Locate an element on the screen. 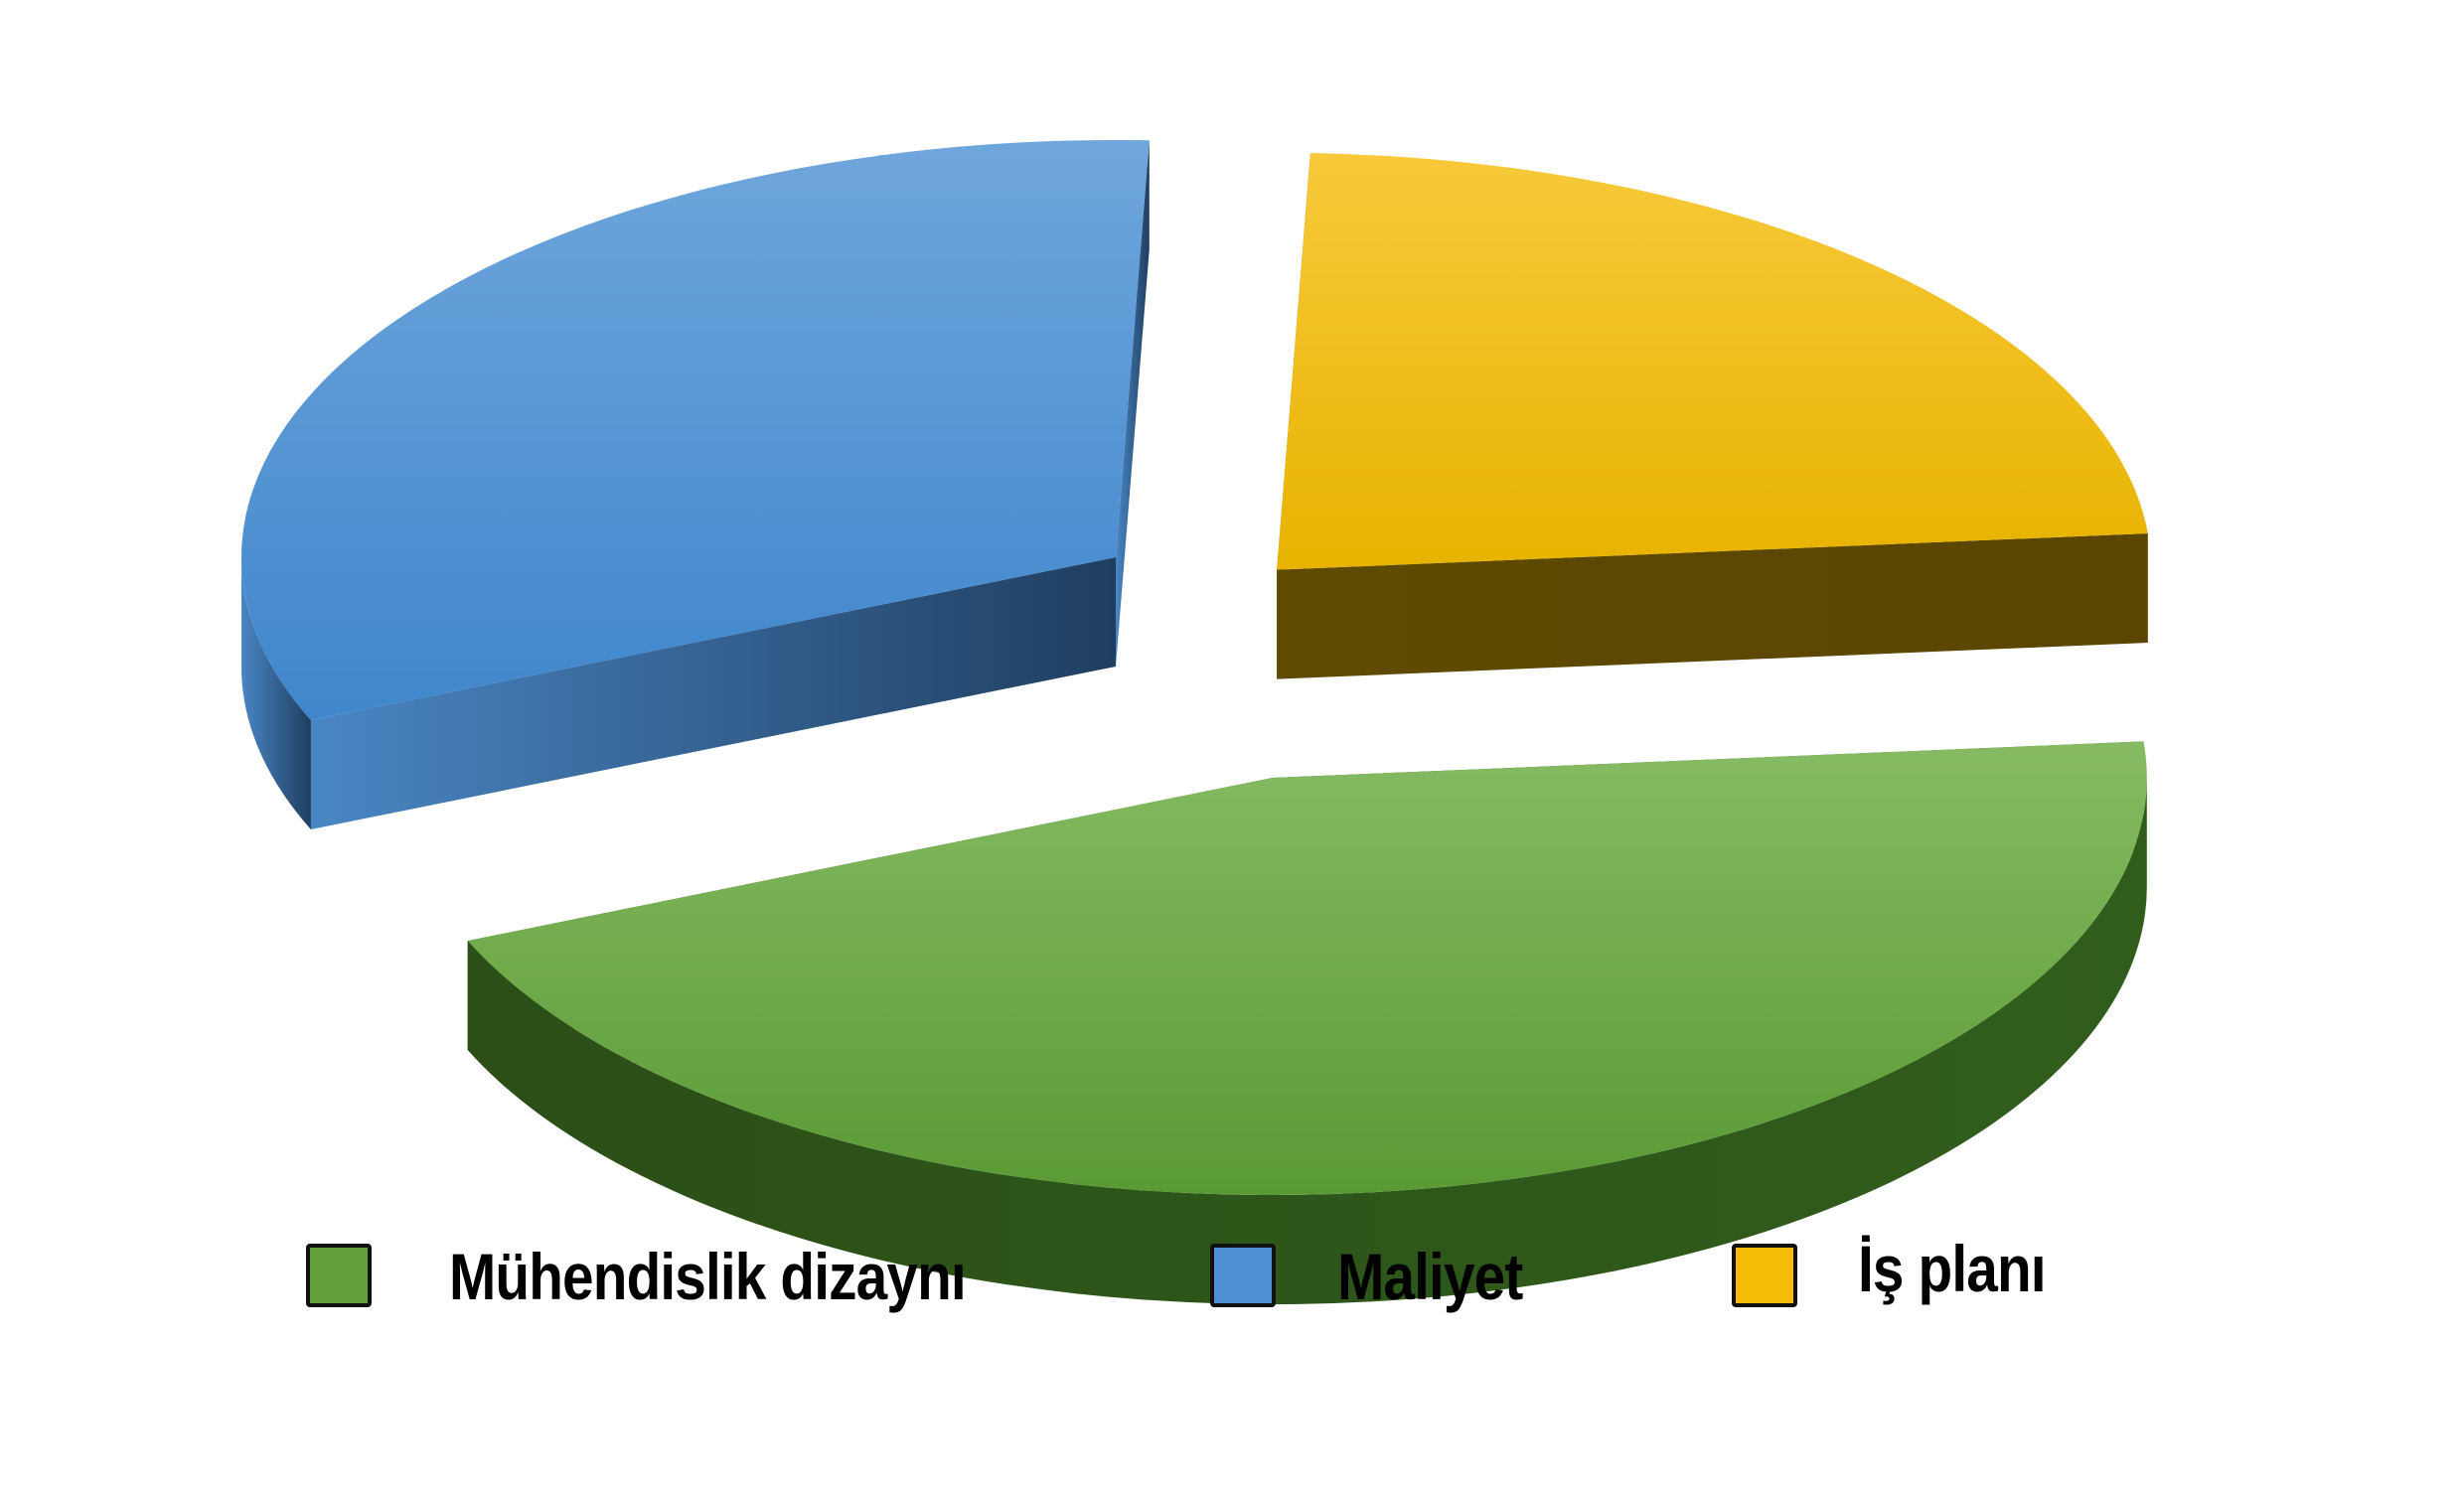 The width and height of the screenshot is (2464, 1490). legend-swatch-muhendislik-dizayni is located at coordinates (339, 1276).